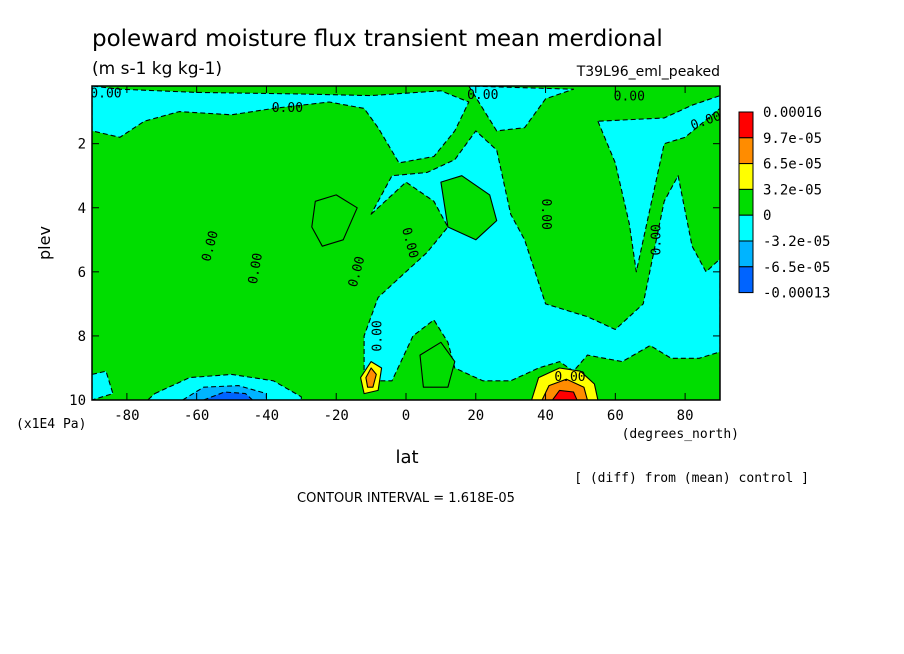  I want to click on y-tick-label: 6, so click(82, 273).